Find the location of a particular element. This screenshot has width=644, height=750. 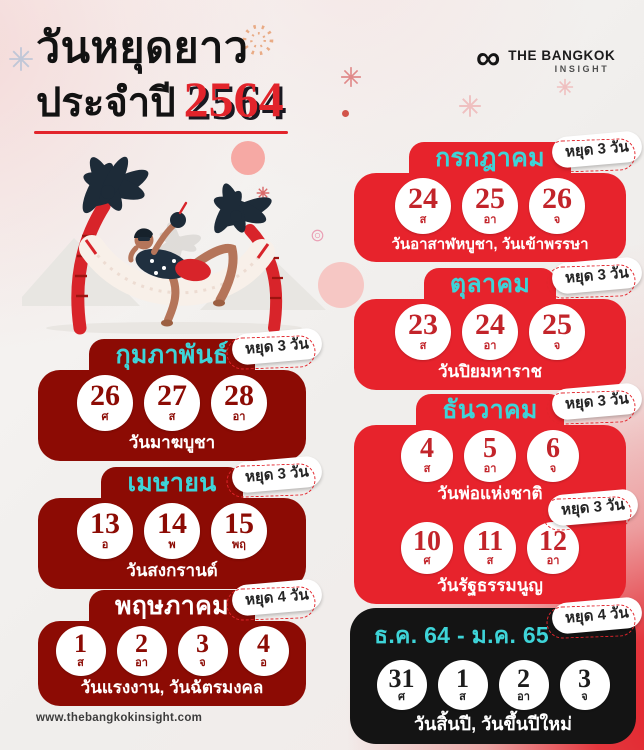

holiday-caption: วันพ่อแห่งชาติ is located at coordinates (490, 493).